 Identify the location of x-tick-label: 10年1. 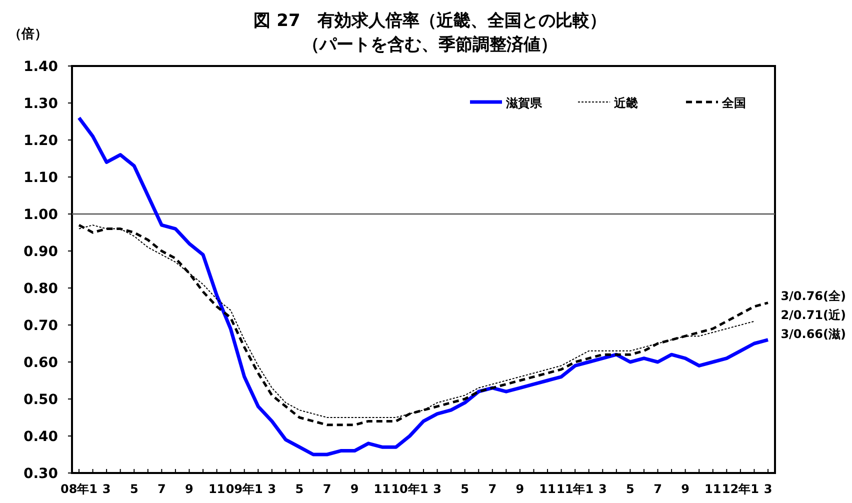
(409, 489).